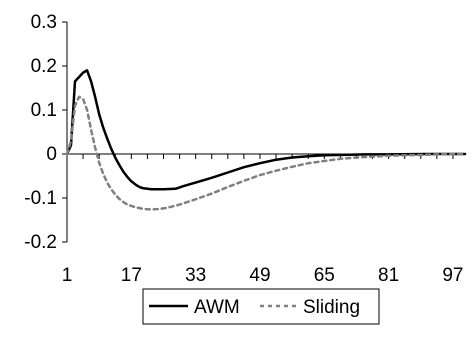 This screenshot has width=473, height=350. What do you see at coordinates (131, 275) in the screenshot?
I see `x-tick-label: 17` at bounding box center [131, 275].